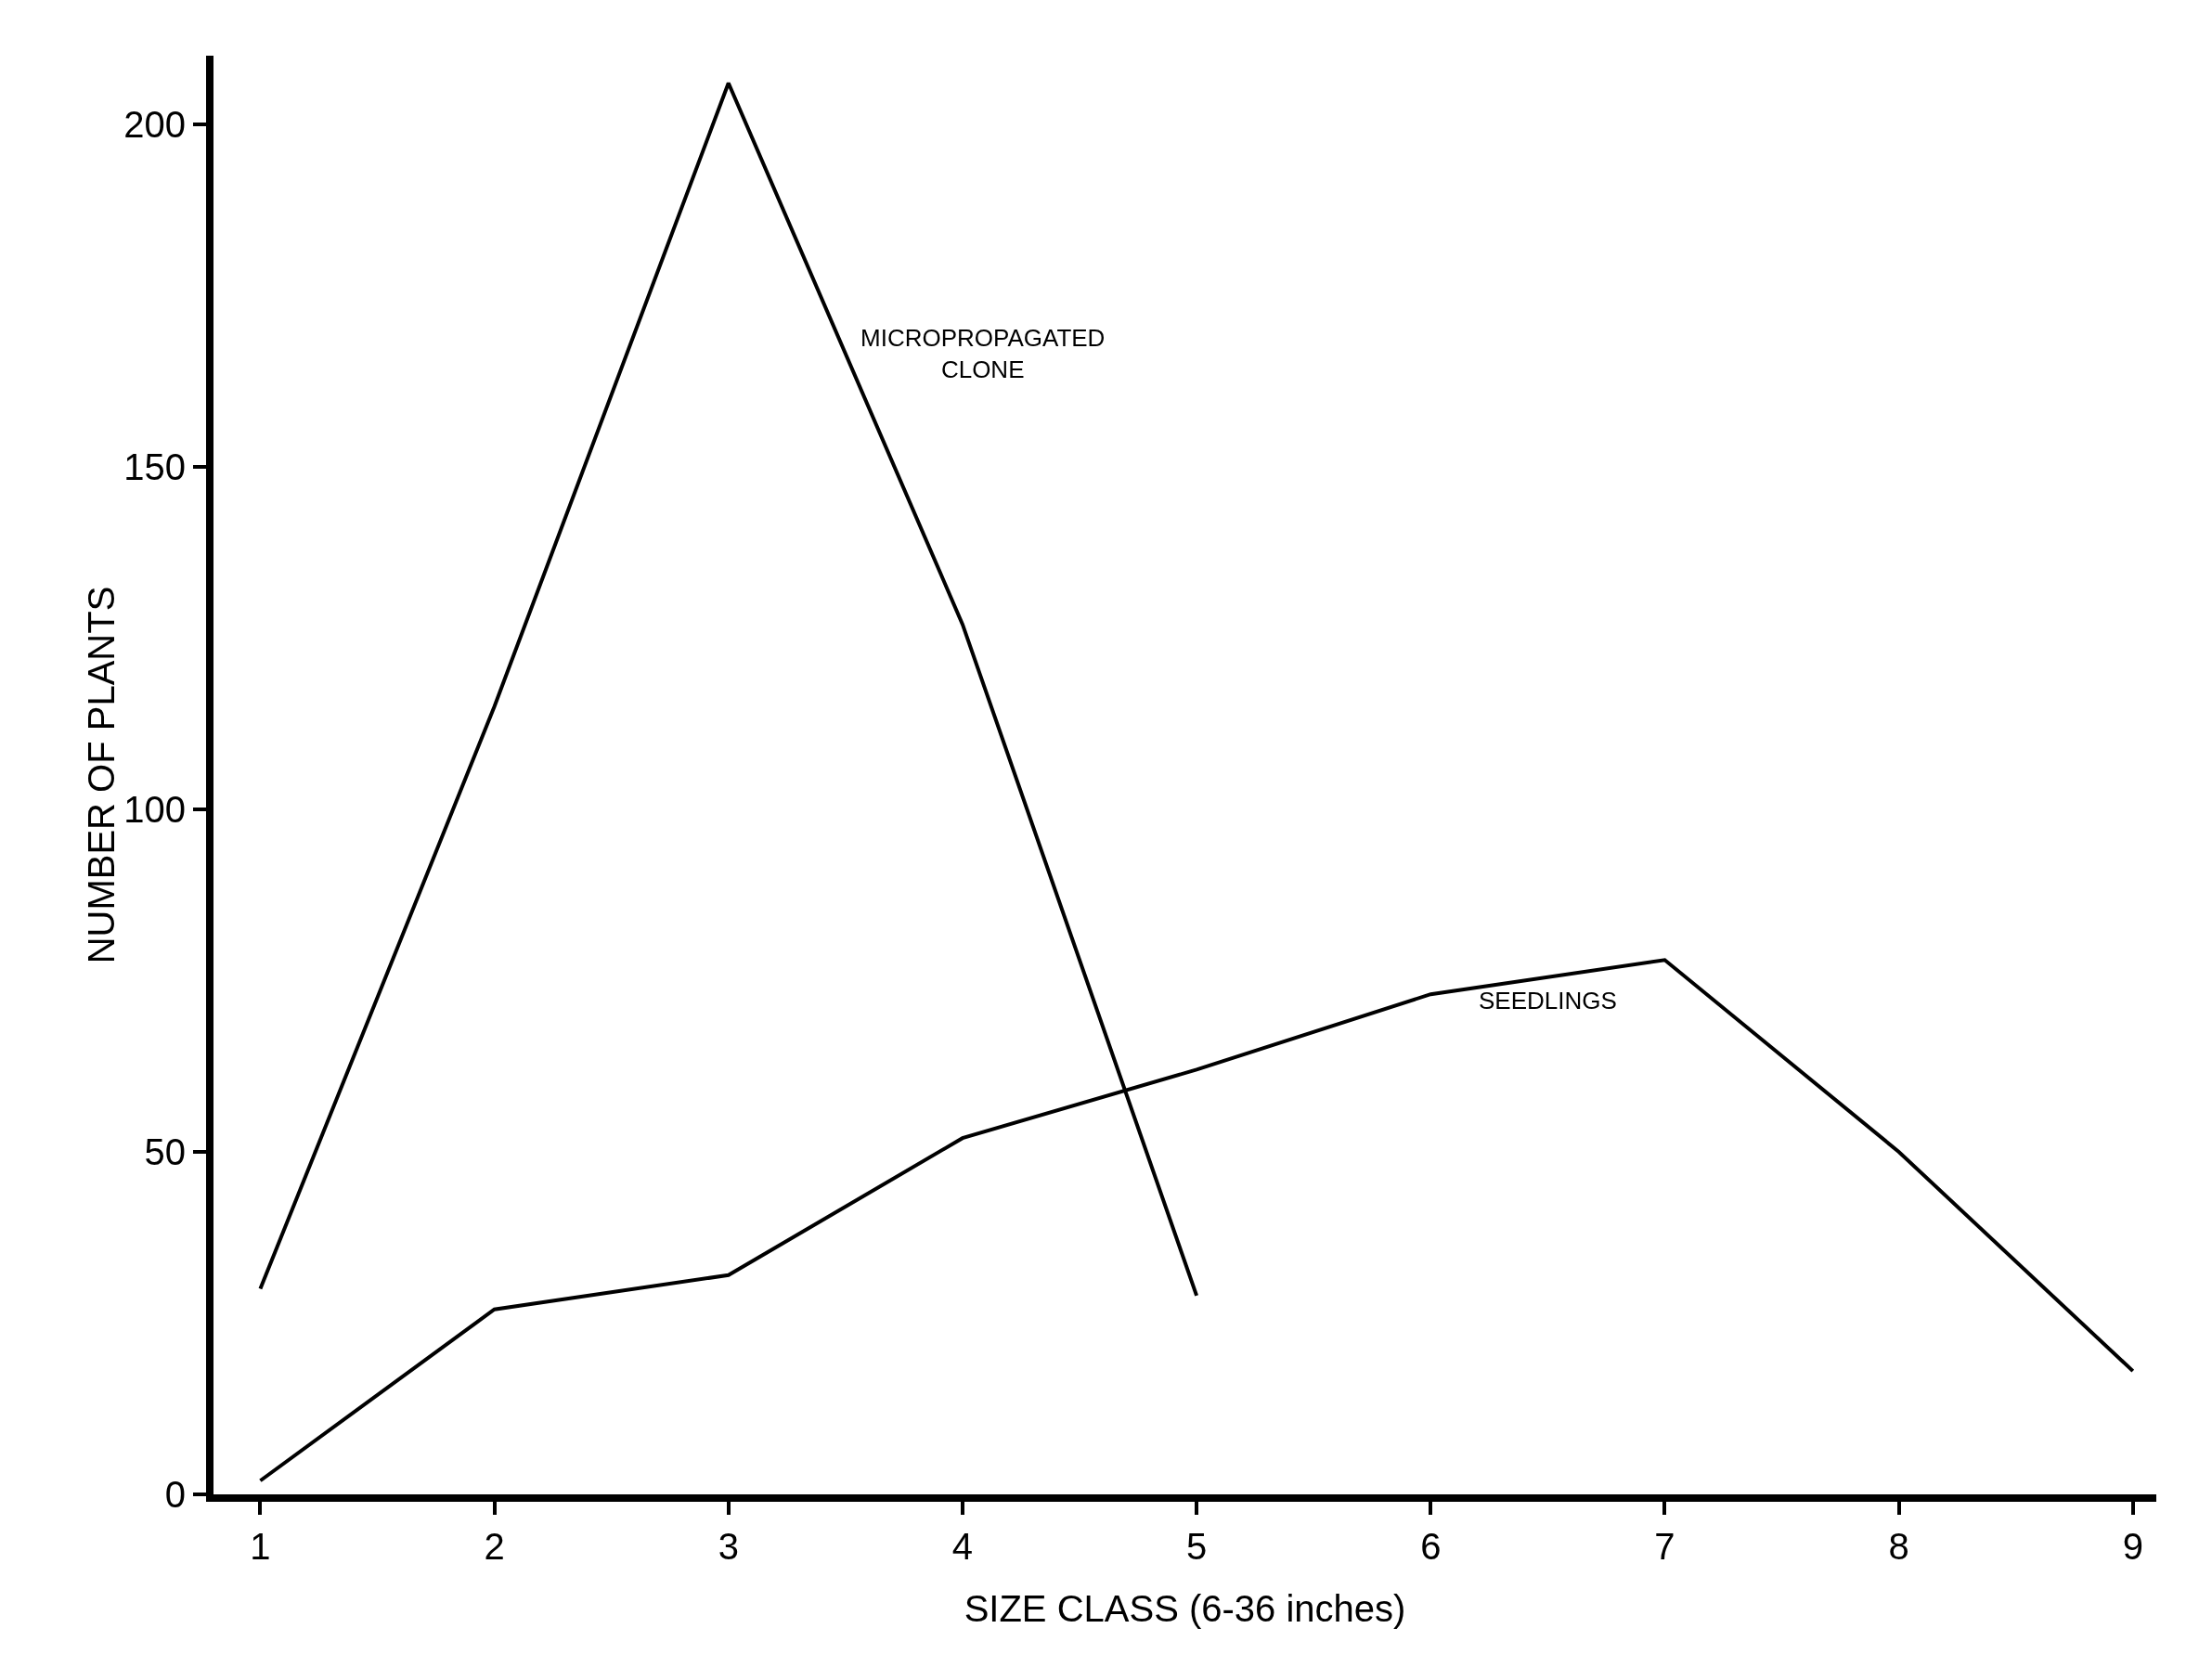 Image resolution: width=2212 pixels, height=1680 pixels. Describe the element at coordinates (154, 466) in the screenshot. I see `y-tick-label: 150` at that location.